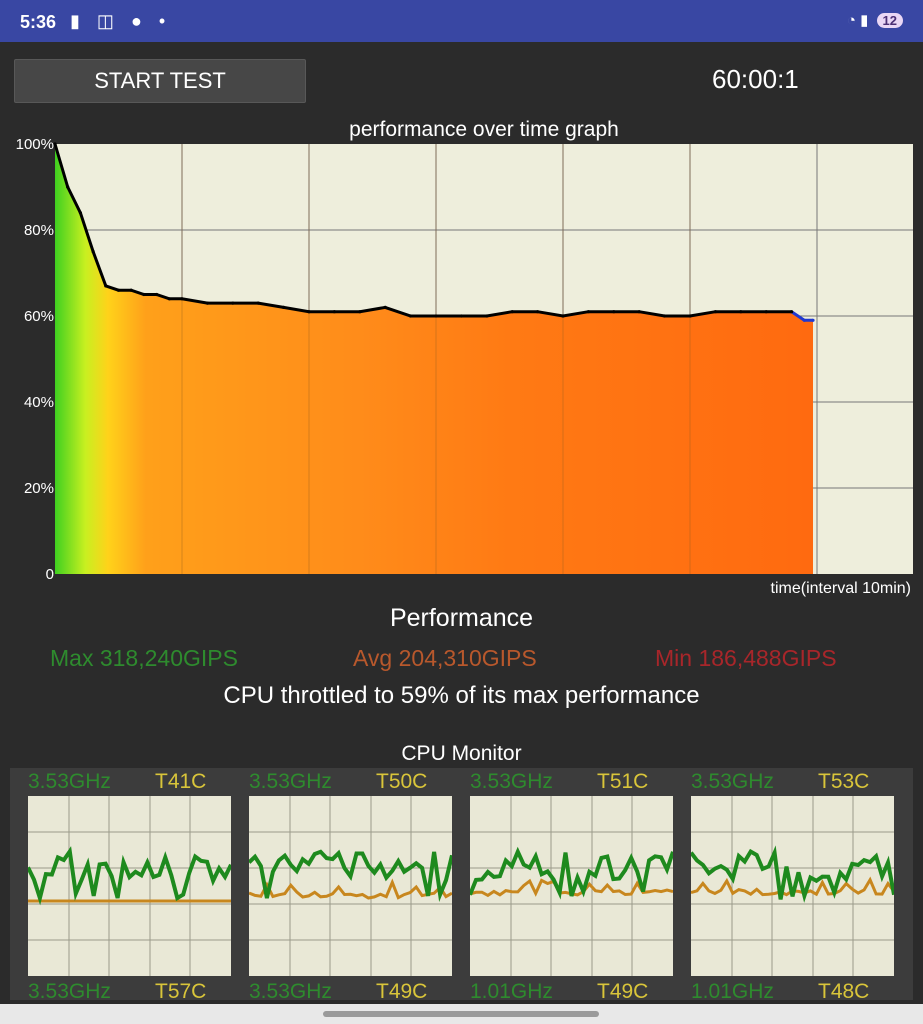  I want to click on core-temperature-line, so click(350, 889).